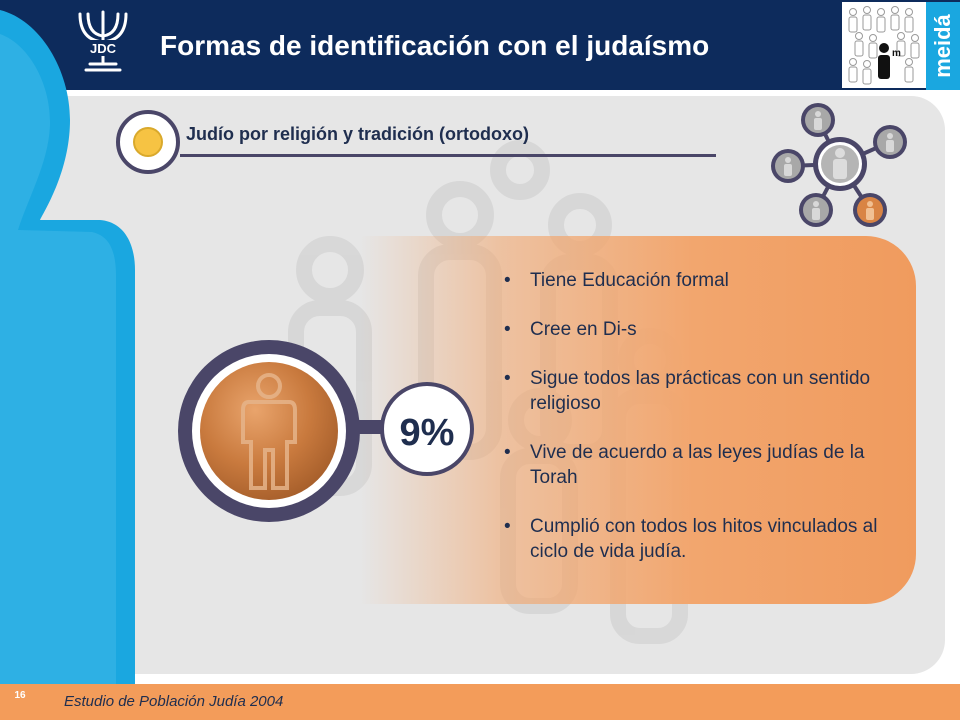 The width and height of the screenshot is (960, 720). I want to click on network-node-bottom-left, so click(816, 210).